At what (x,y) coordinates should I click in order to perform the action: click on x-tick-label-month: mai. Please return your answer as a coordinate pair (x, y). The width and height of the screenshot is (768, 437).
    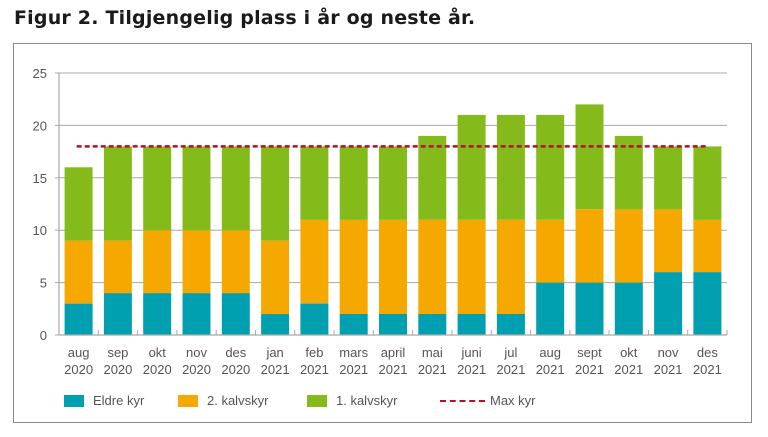
    Looking at the image, I should click on (432, 352).